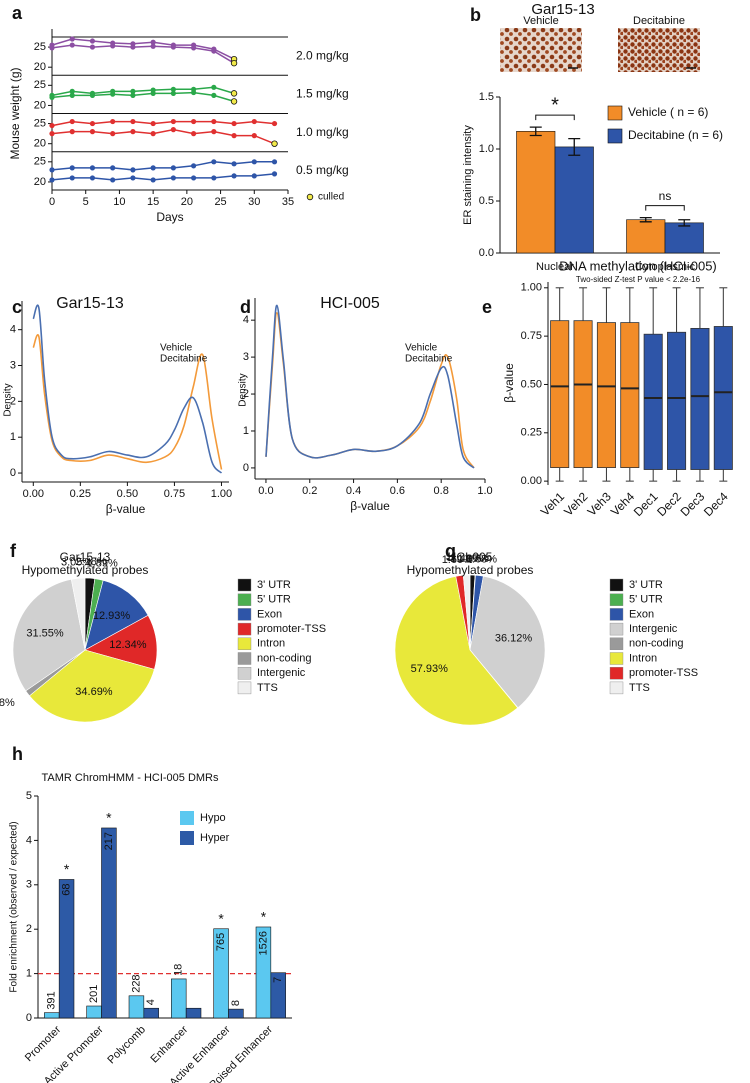 The width and height of the screenshot is (750, 1083). Describe the element at coordinates (90, 303) in the screenshot. I see `chart-title: Gar15-13` at that location.